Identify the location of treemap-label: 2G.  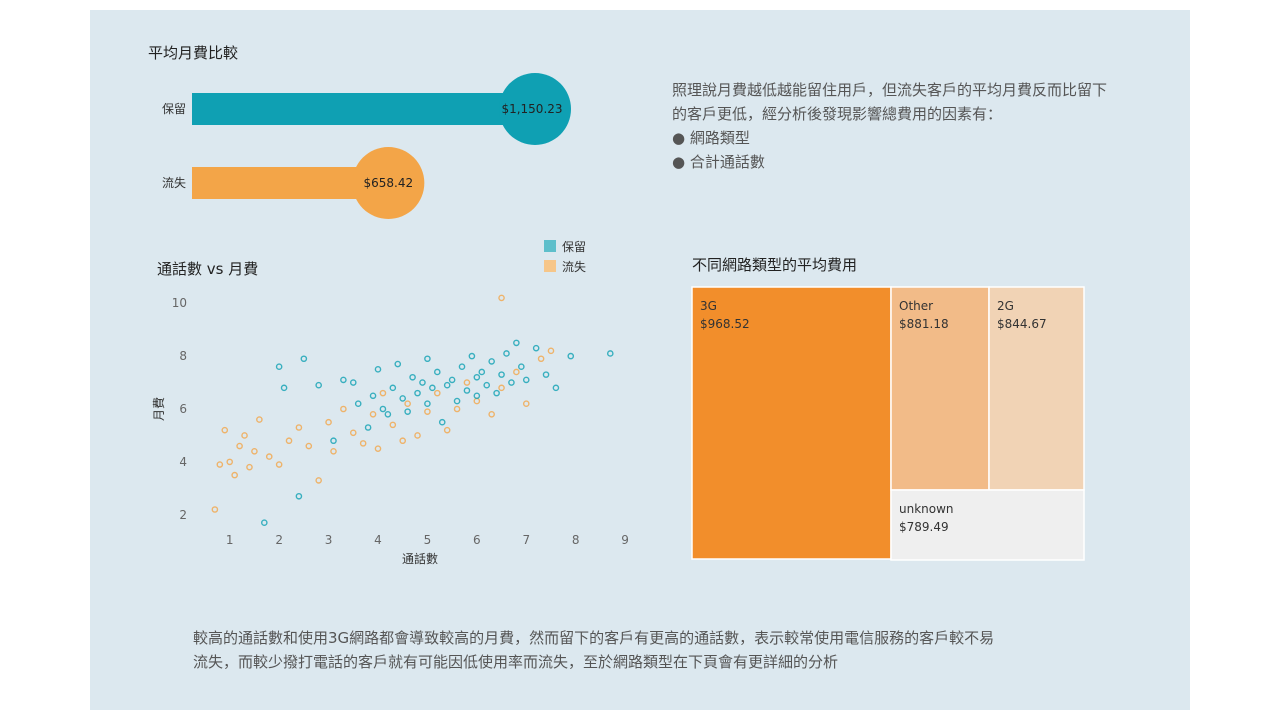
(1005, 306).